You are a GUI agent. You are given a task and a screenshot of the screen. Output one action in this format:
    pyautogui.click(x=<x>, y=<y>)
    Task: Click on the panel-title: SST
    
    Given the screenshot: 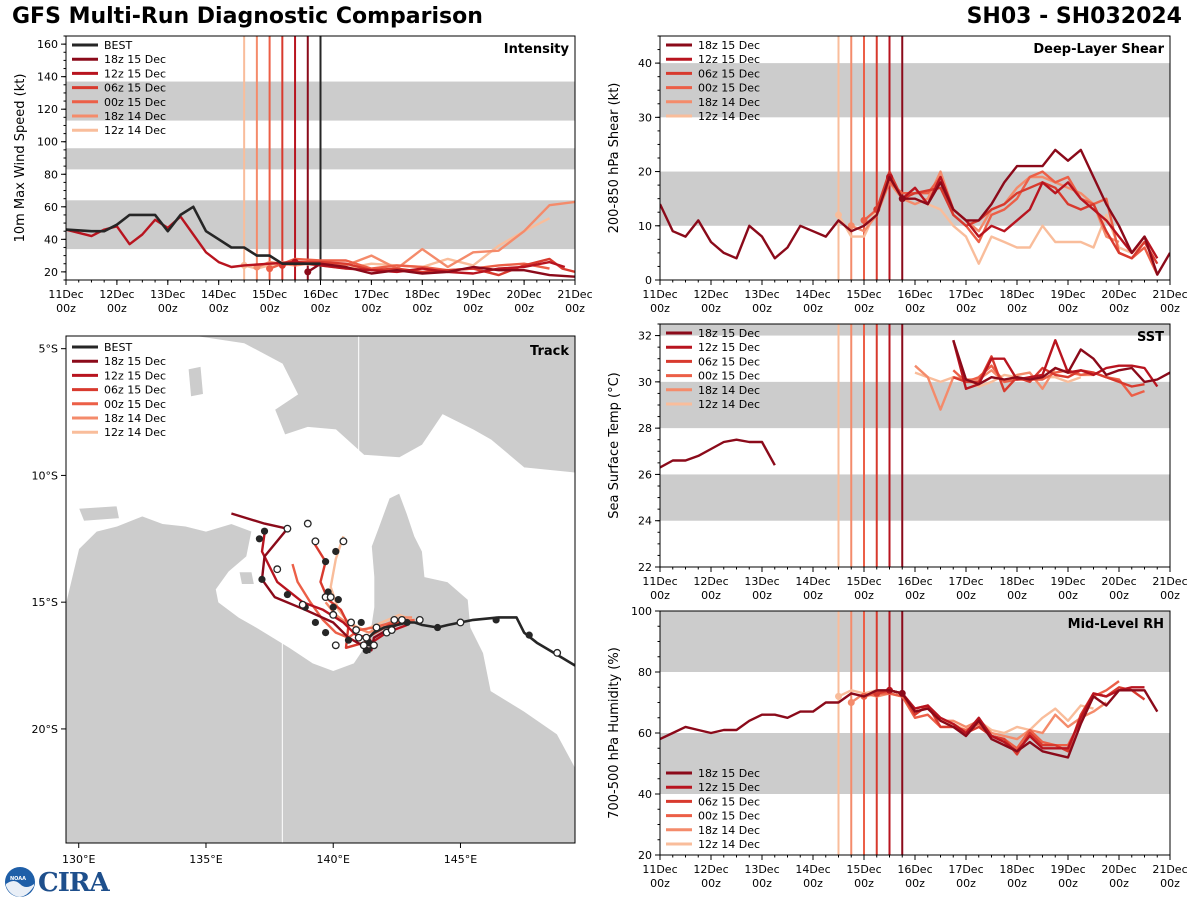 What is the action you would take?
    pyautogui.click(x=1150, y=337)
    